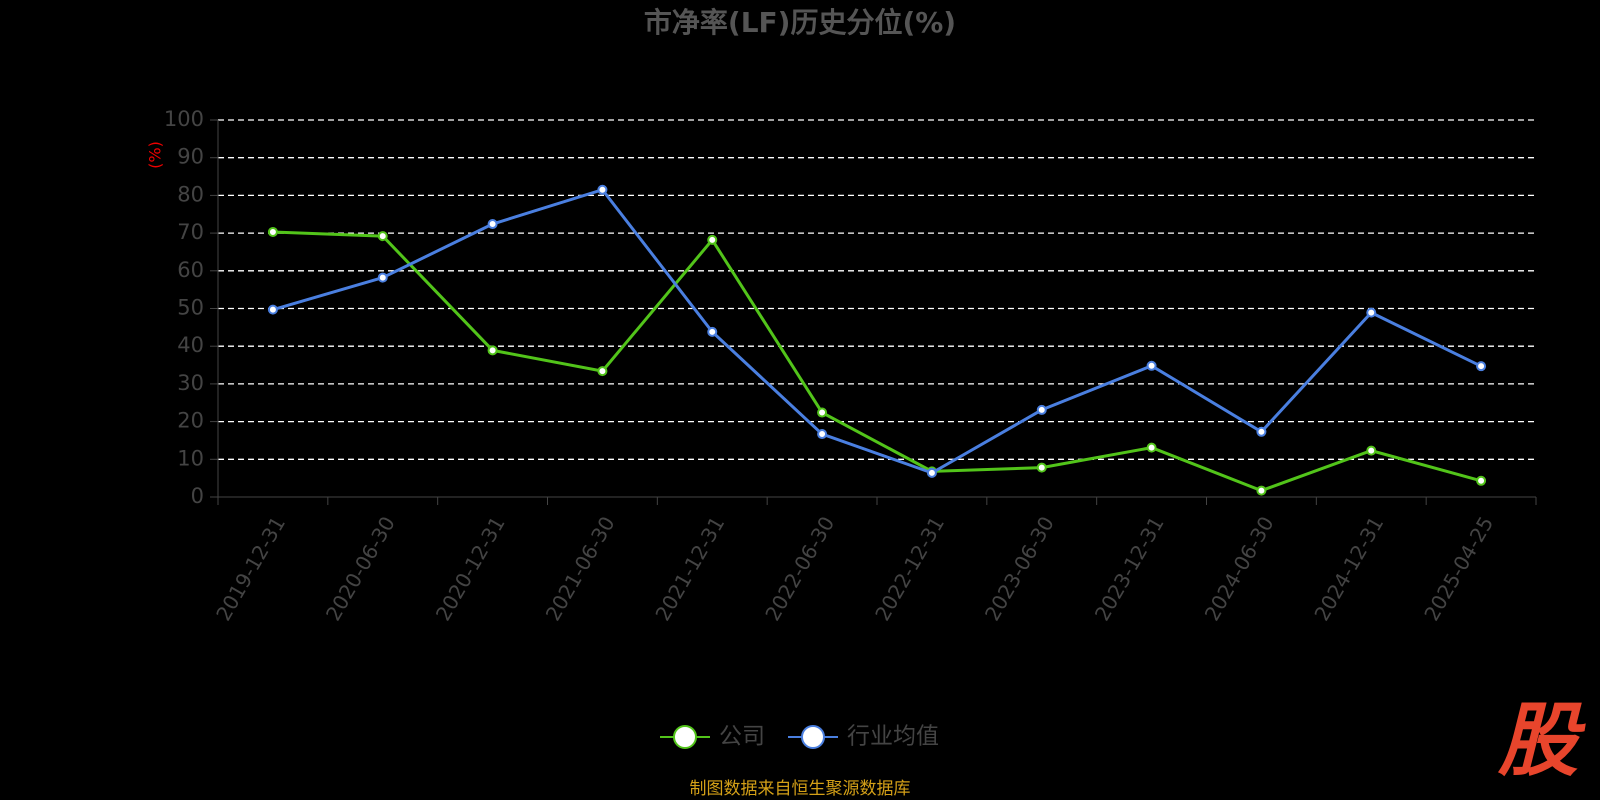  What do you see at coordinates (742, 737) in the screenshot?
I see `legend-label: 公司` at bounding box center [742, 737].